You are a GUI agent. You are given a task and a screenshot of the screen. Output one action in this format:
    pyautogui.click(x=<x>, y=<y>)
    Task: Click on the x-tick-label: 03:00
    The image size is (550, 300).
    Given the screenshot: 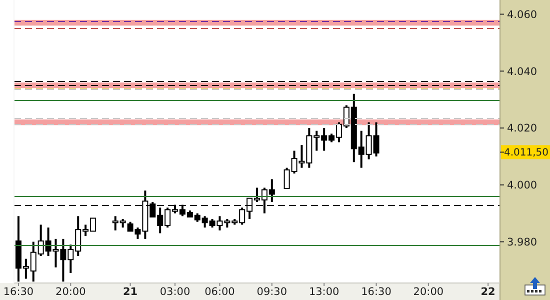 What is the action you would take?
    pyautogui.click(x=175, y=292)
    